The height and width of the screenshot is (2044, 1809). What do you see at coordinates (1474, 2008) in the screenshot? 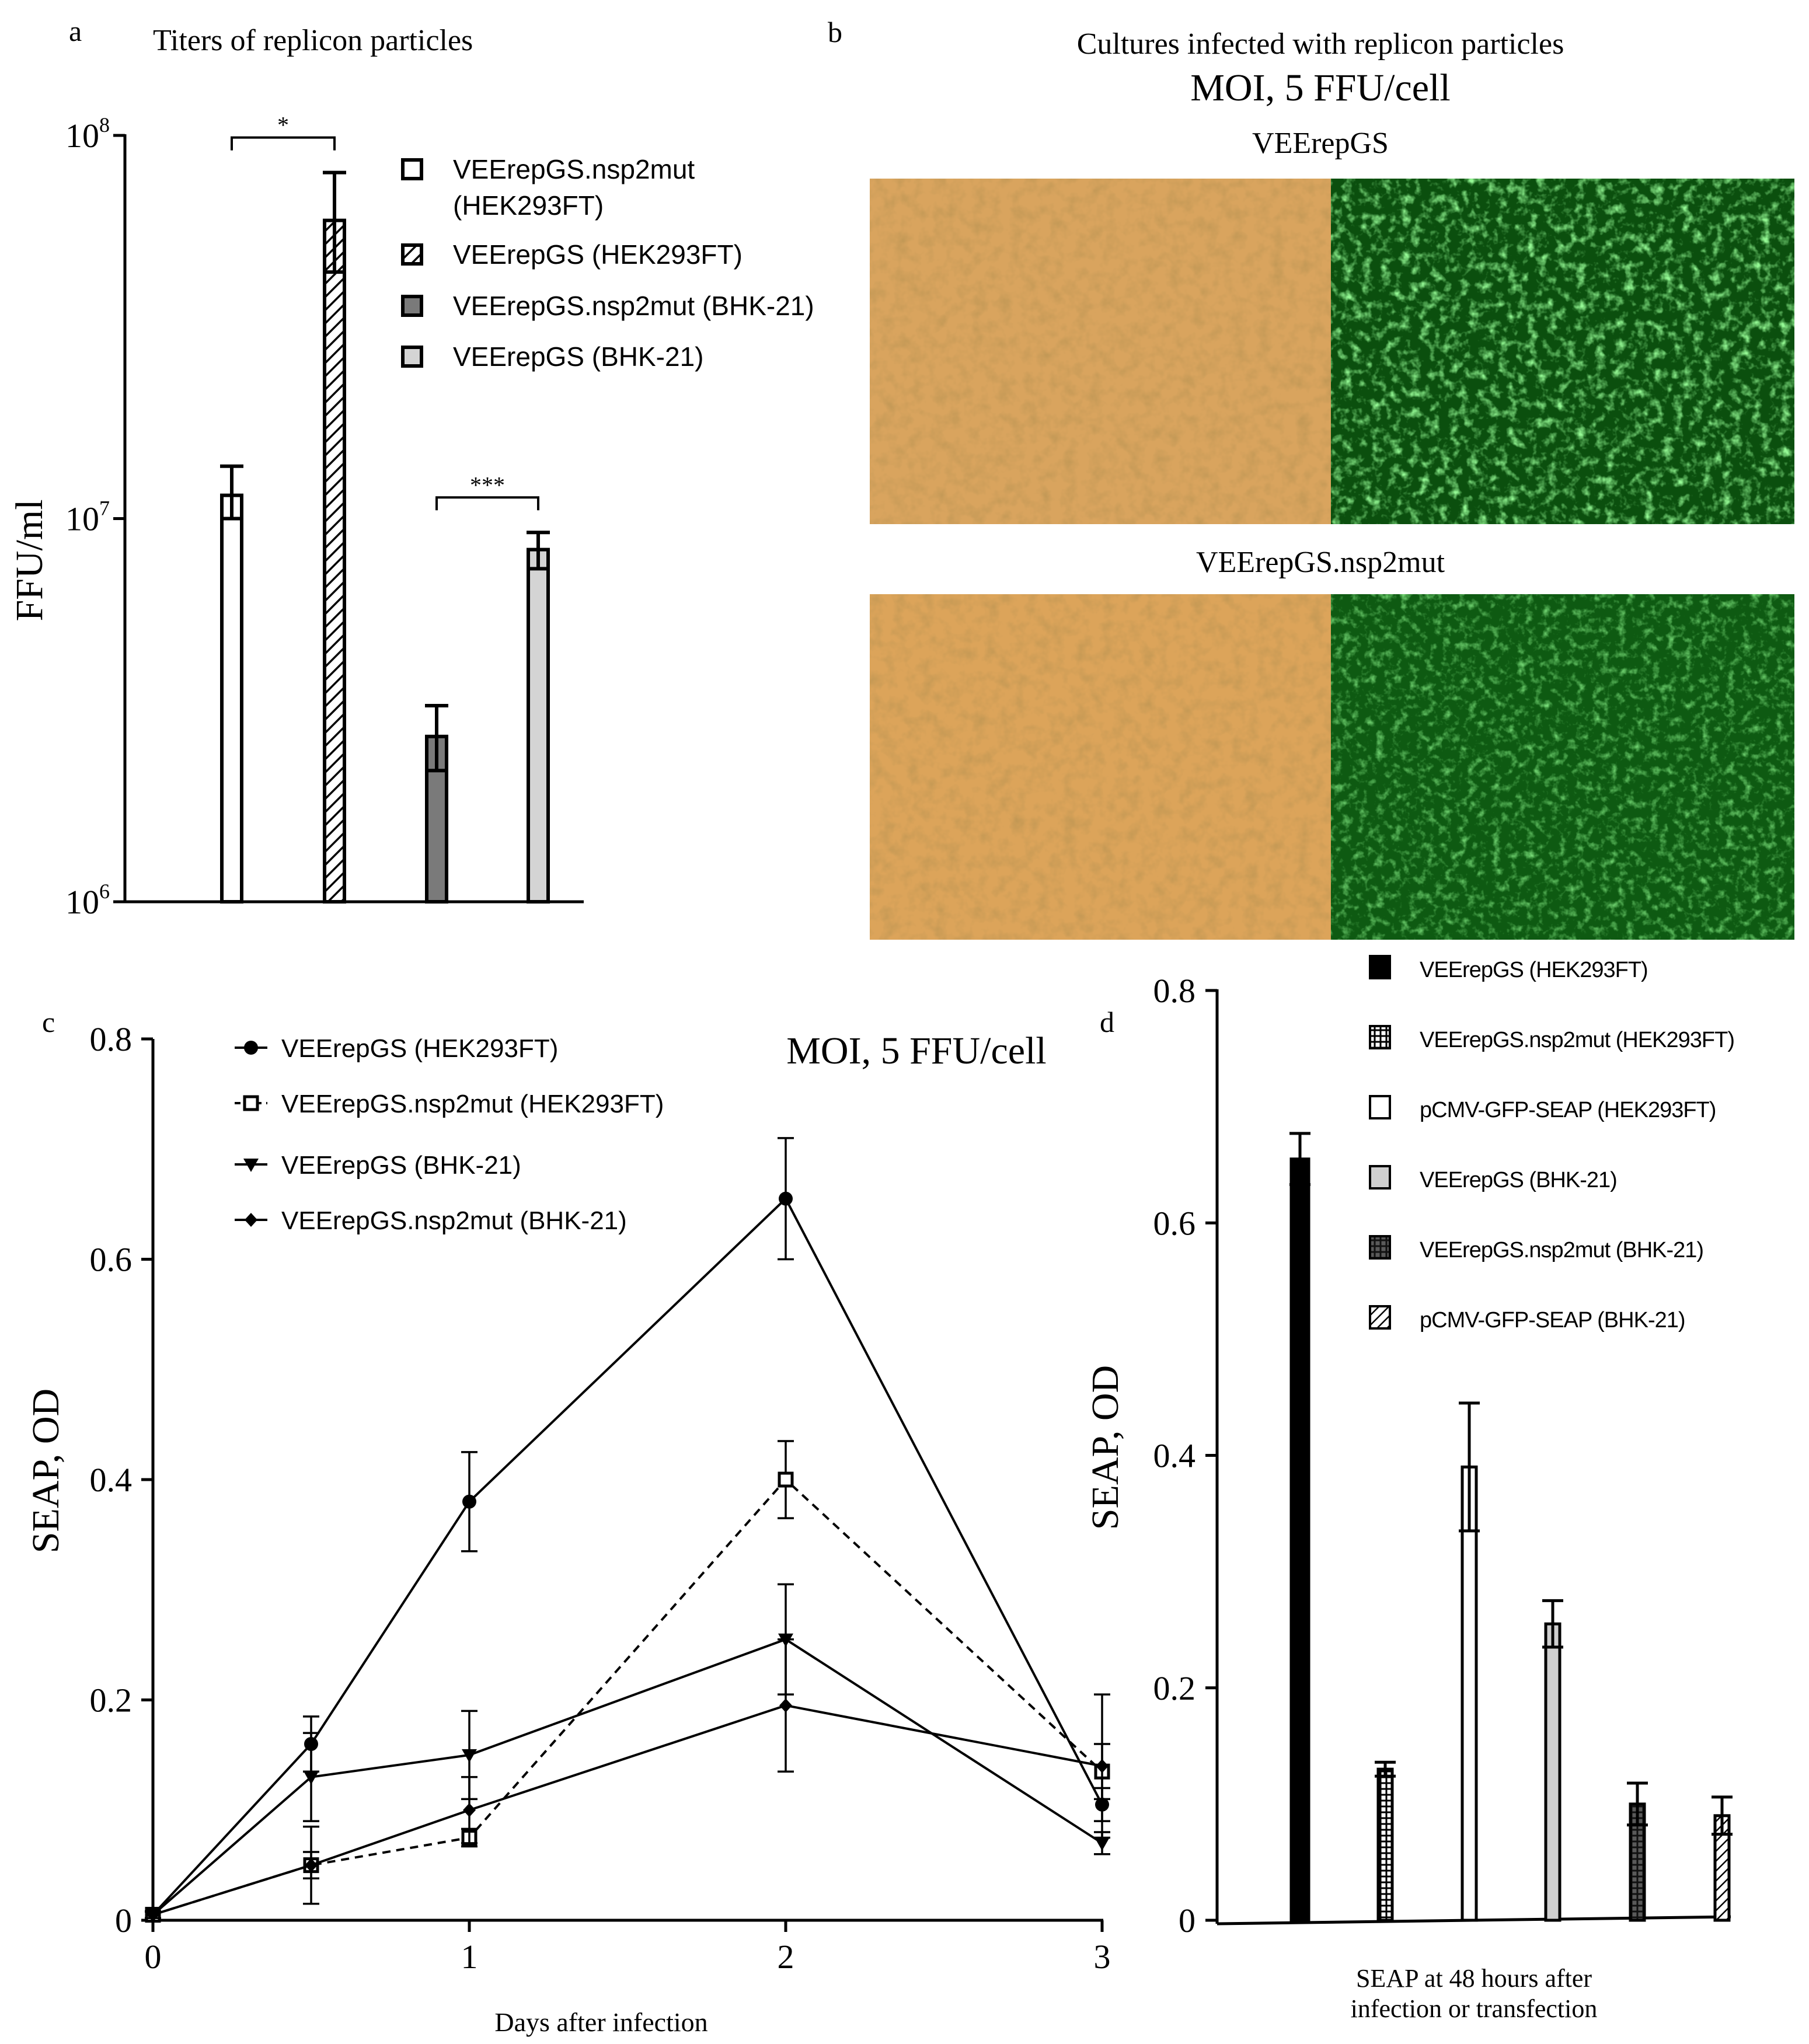
I see `panel-d-xlabel-line2: infection or transfection` at bounding box center [1474, 2008].